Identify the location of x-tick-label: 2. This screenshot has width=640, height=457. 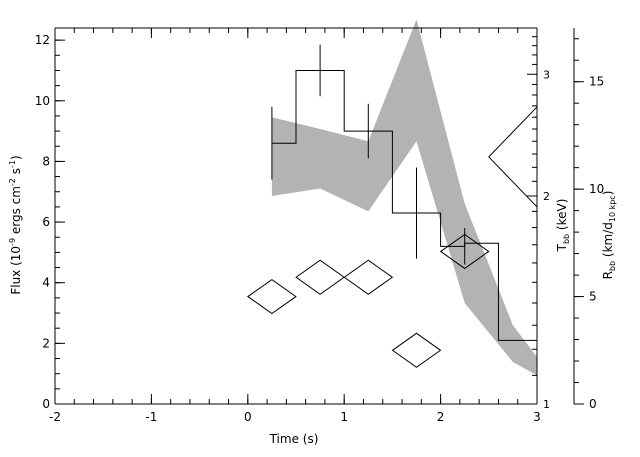
(441, 417).